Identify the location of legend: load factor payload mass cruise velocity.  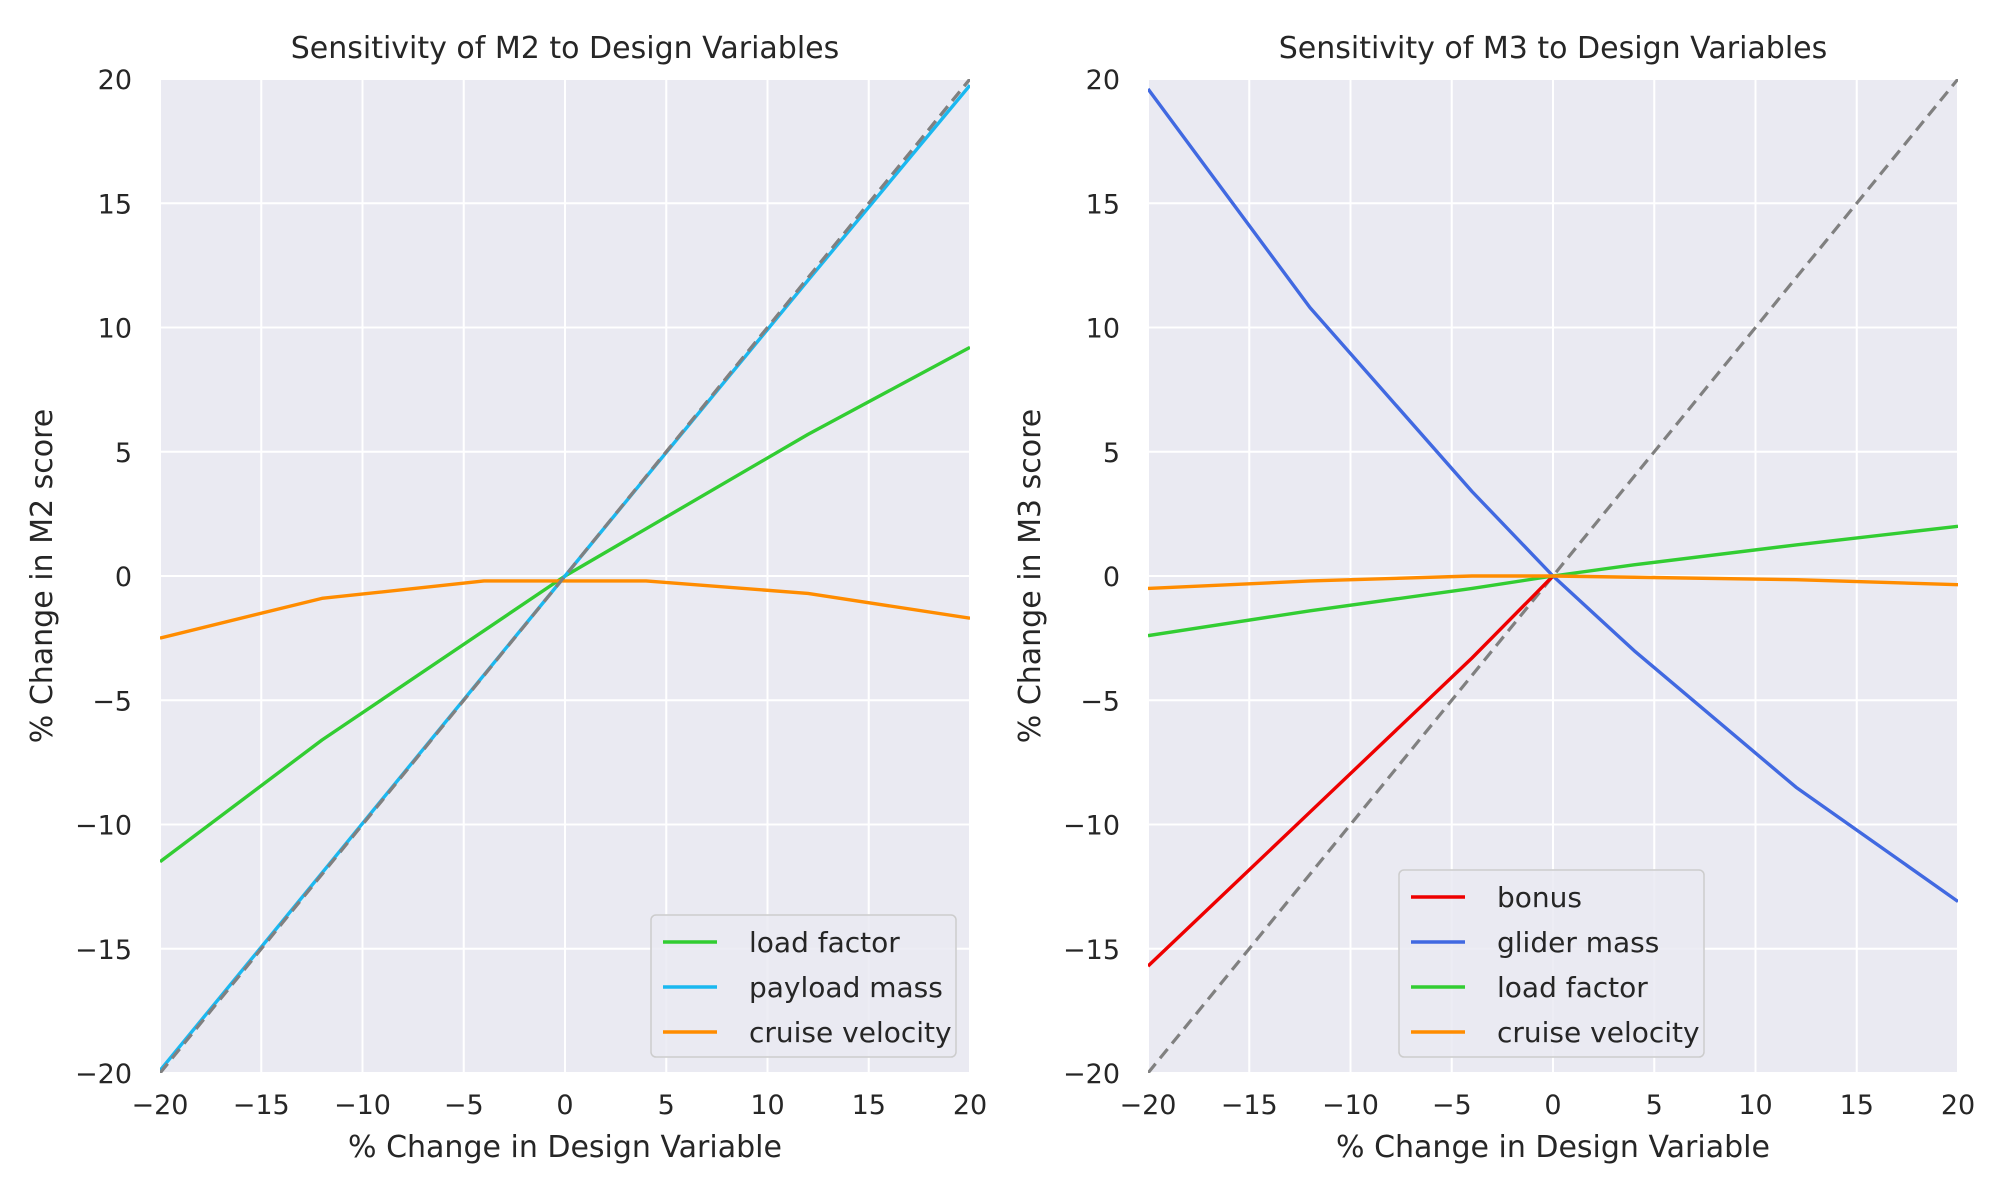
(803, 986).